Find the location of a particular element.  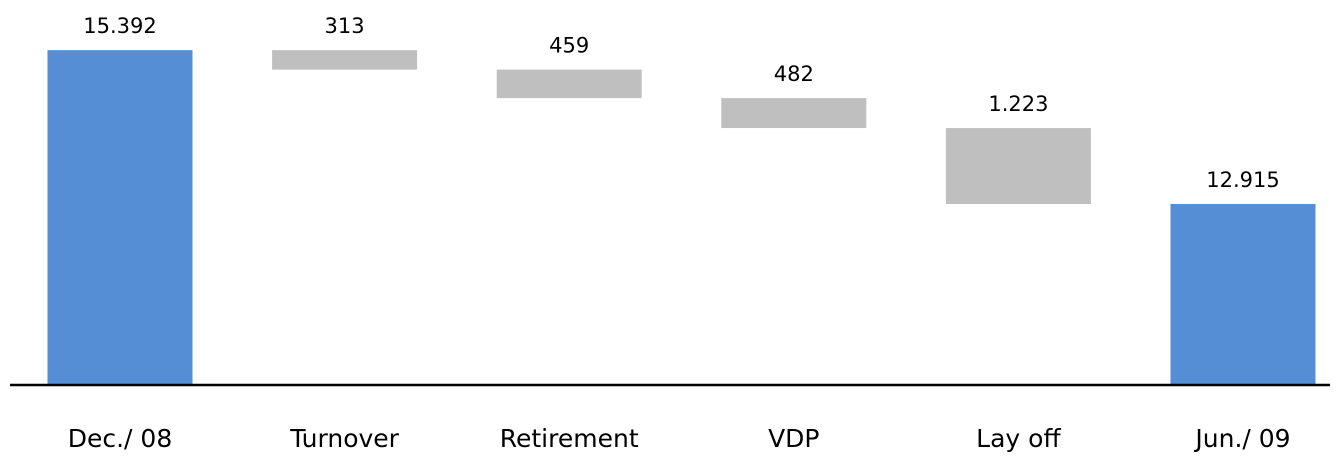

x-tick-label: Turnover is located at coordinates (344, 438).